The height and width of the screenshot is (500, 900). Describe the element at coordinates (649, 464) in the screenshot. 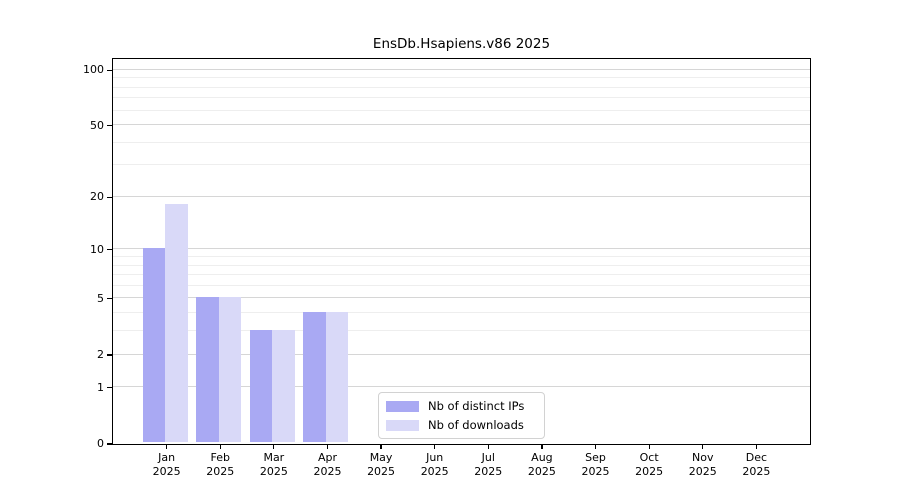

I see `x-axis-tick-label: Oct 2025` at that location.